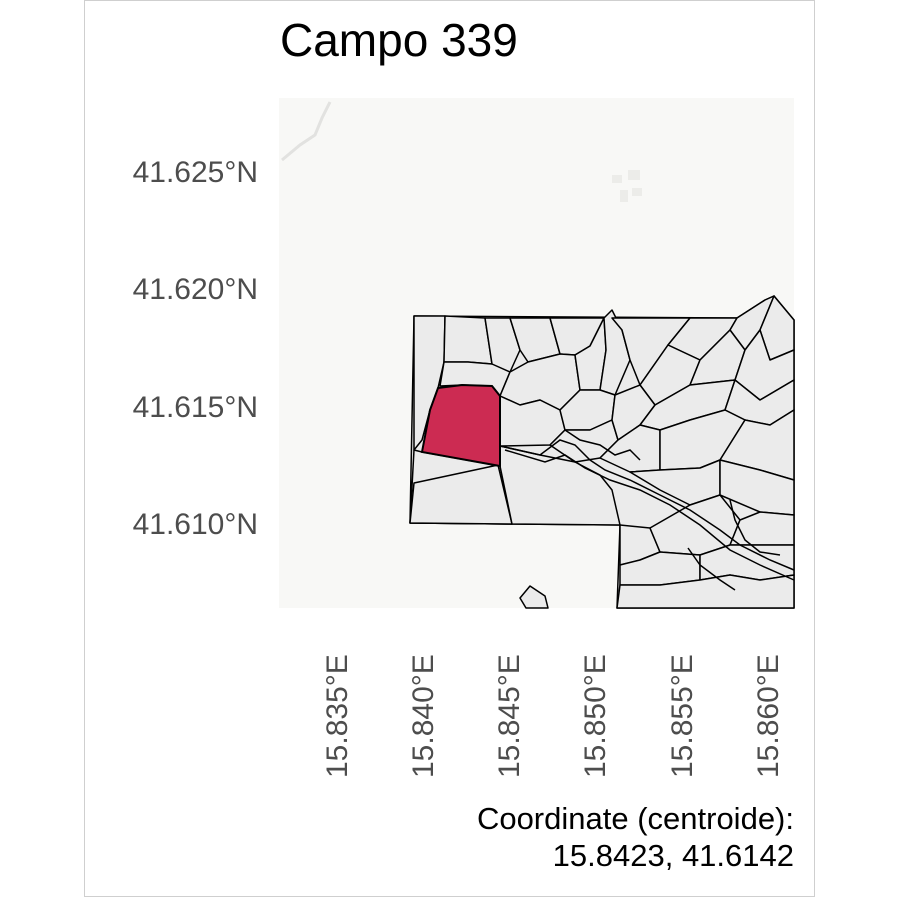 The image size is (900, 900). What do you see at coordinates (595, 716) in the screenshot?
I see `x-tick-label: 15.850°E` at bounding box center [595, 716].